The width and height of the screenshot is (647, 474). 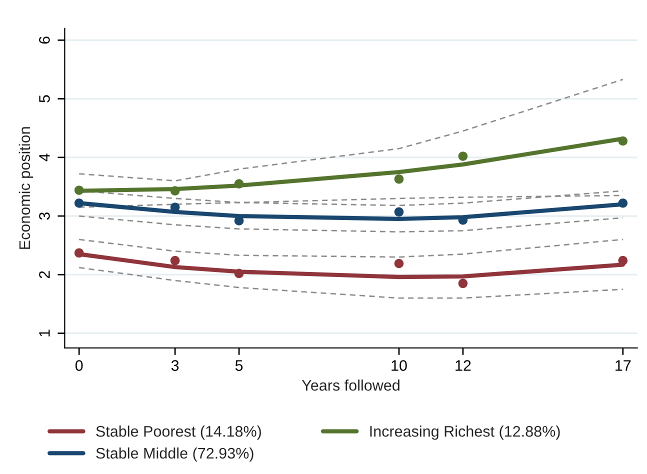 What do you see at coordinates (175, 454) in the screenshot?
I see `legend-label: Stable Middle (72.93%)` at bounding box center [175, 454].